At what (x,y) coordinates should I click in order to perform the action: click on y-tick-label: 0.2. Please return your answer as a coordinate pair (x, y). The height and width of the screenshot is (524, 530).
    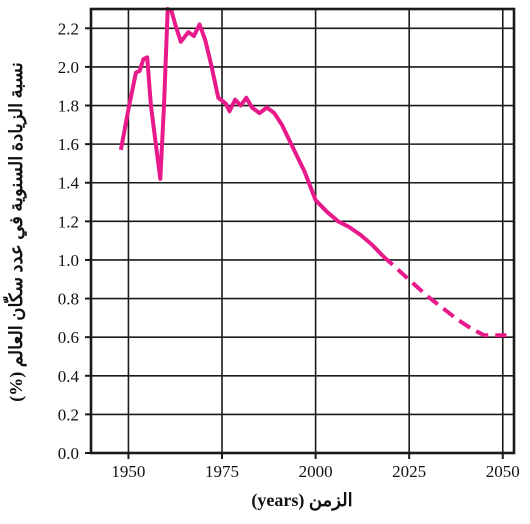
    Looking at the image, I should click on (68, 414).